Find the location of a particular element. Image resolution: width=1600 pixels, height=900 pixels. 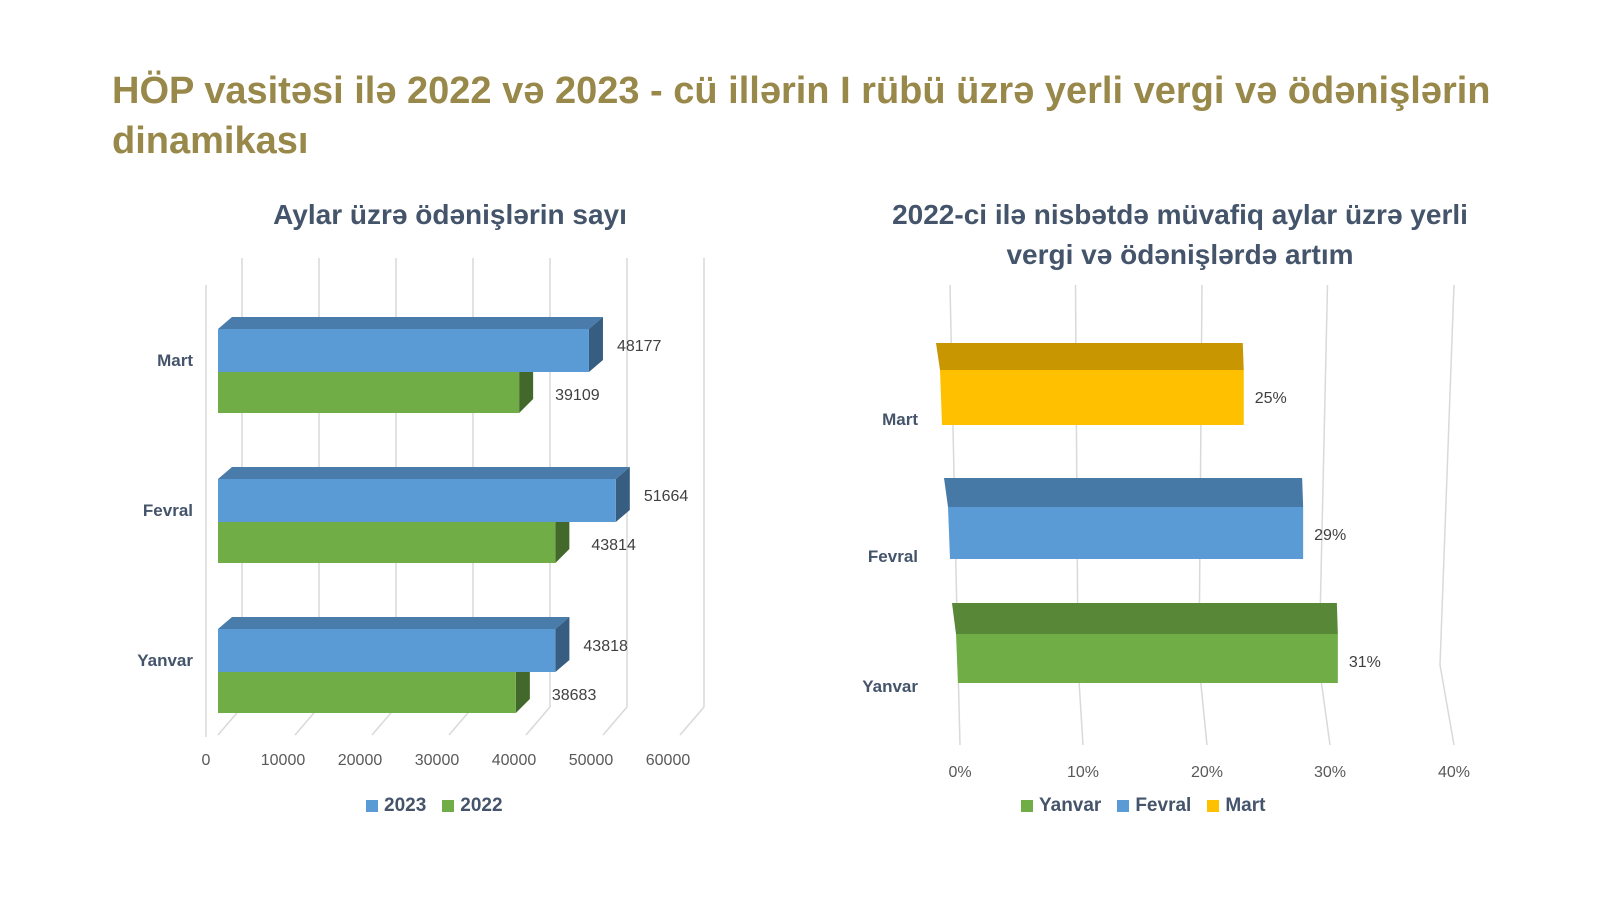

x-tick-label: 30% is located at coordinates (1330, 772).